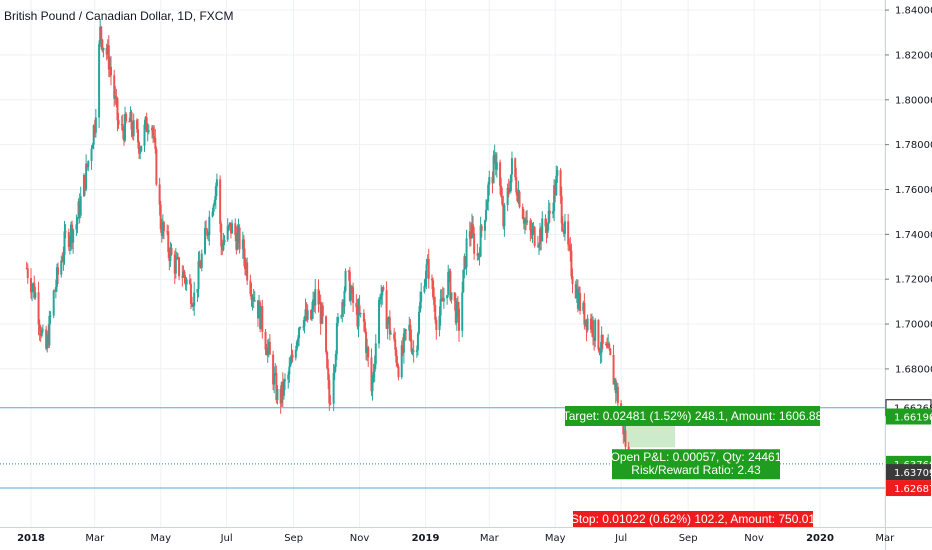 This screenshot has width=932, height=550. What do you see at coordinates (696, 457) in the screenshot?
I see `pnl-annotation: Open P&L: 0.00057, Qty: 24461` at bounding box center [696, 457].